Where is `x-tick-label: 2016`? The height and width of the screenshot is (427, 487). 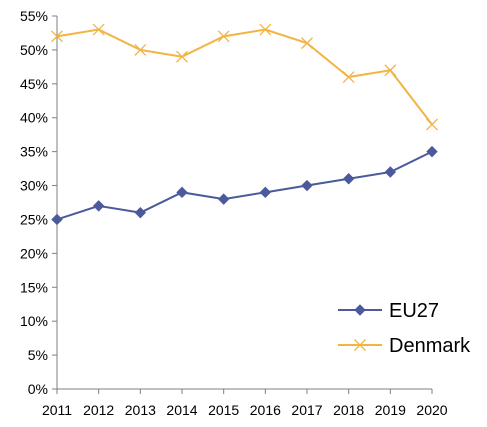
x-tick-label: 2016 is located at coordinates (265, 410).